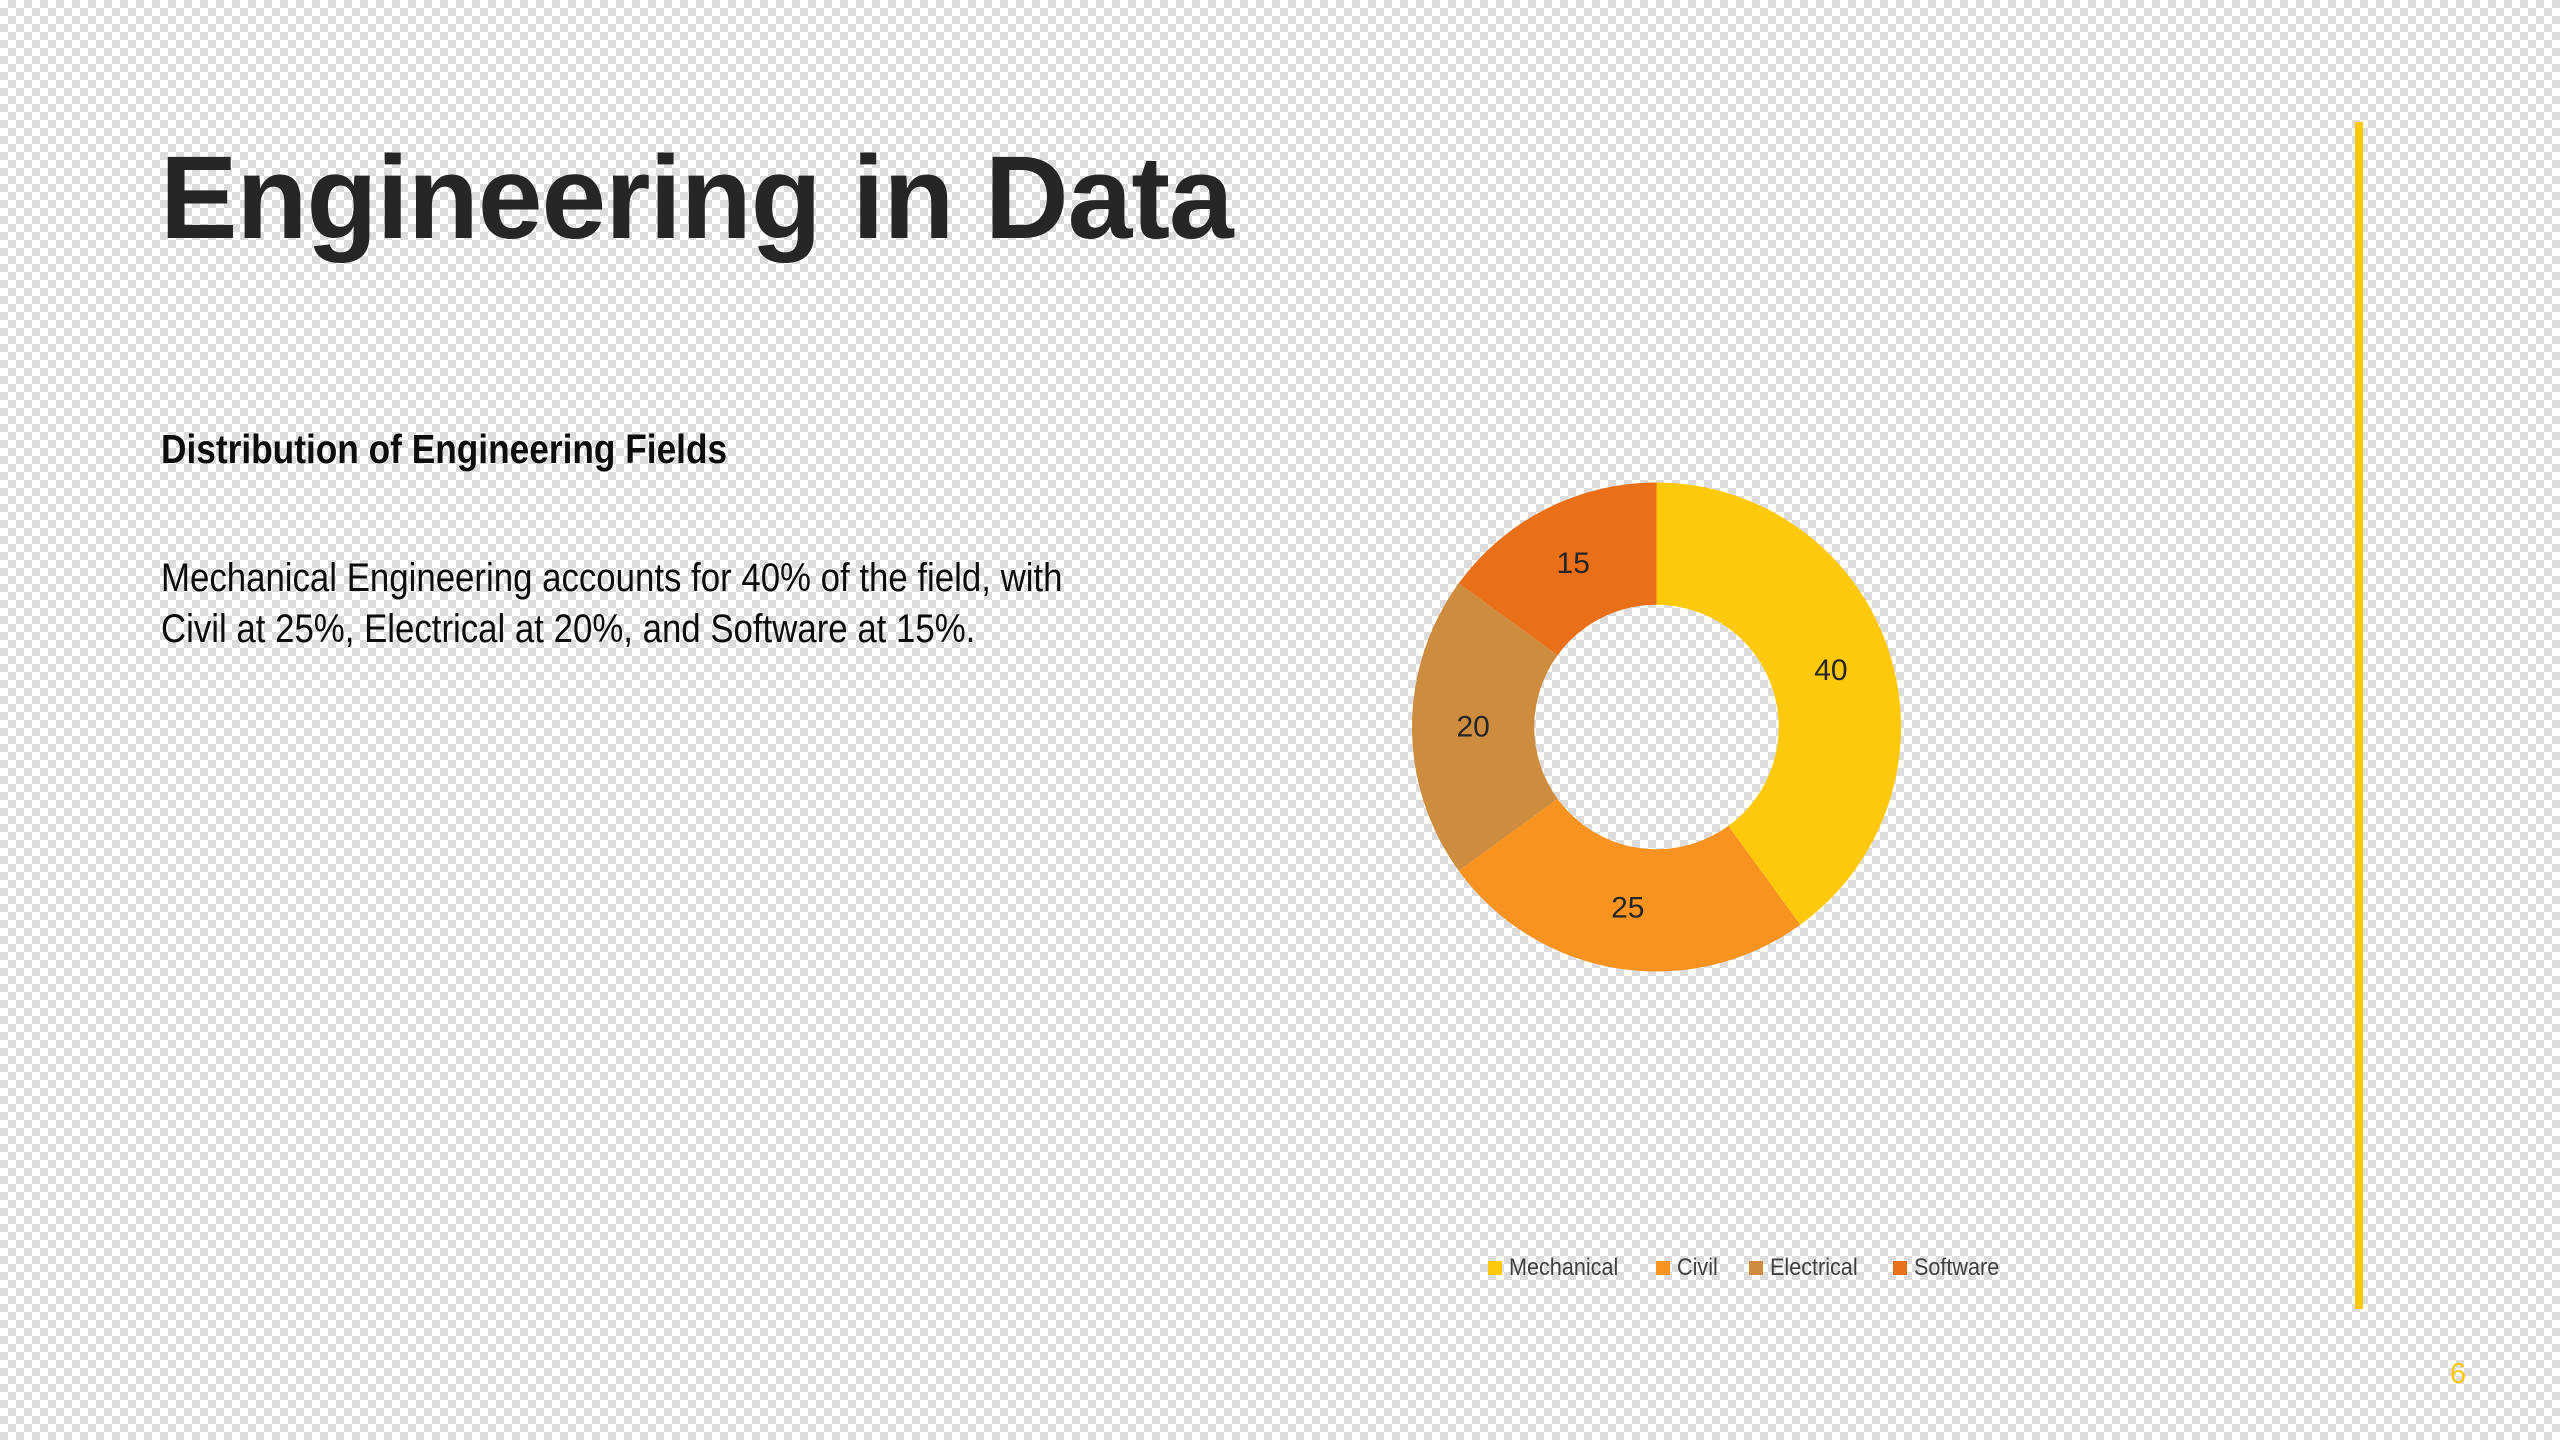 The image size is (2560, 1440). I want to click on data-label-mechanical: 40, so click(1830, 670).